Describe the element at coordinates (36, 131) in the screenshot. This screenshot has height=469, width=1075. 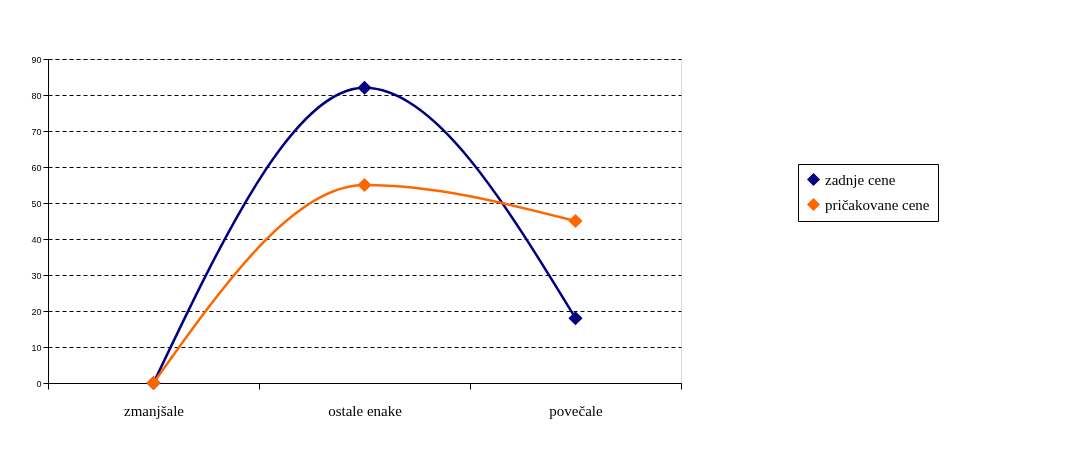
I see `y-tick-label: 70` at that location.